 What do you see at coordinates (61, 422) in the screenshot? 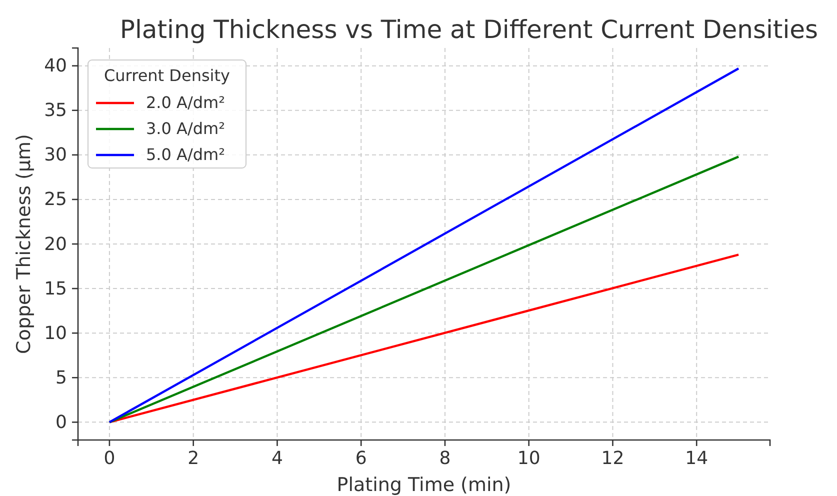
I see `y-tick-label: 0` at bounding box center [61, 422].